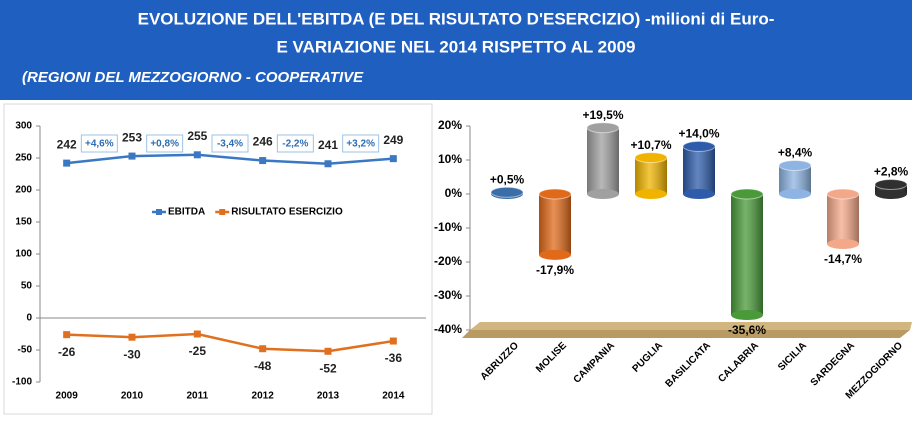 This screenshot has height=423, width=912. What do you see at coordinates (67, 352) in the screenshot?
I see `data-label: -26` at bounding box center [67, 352].